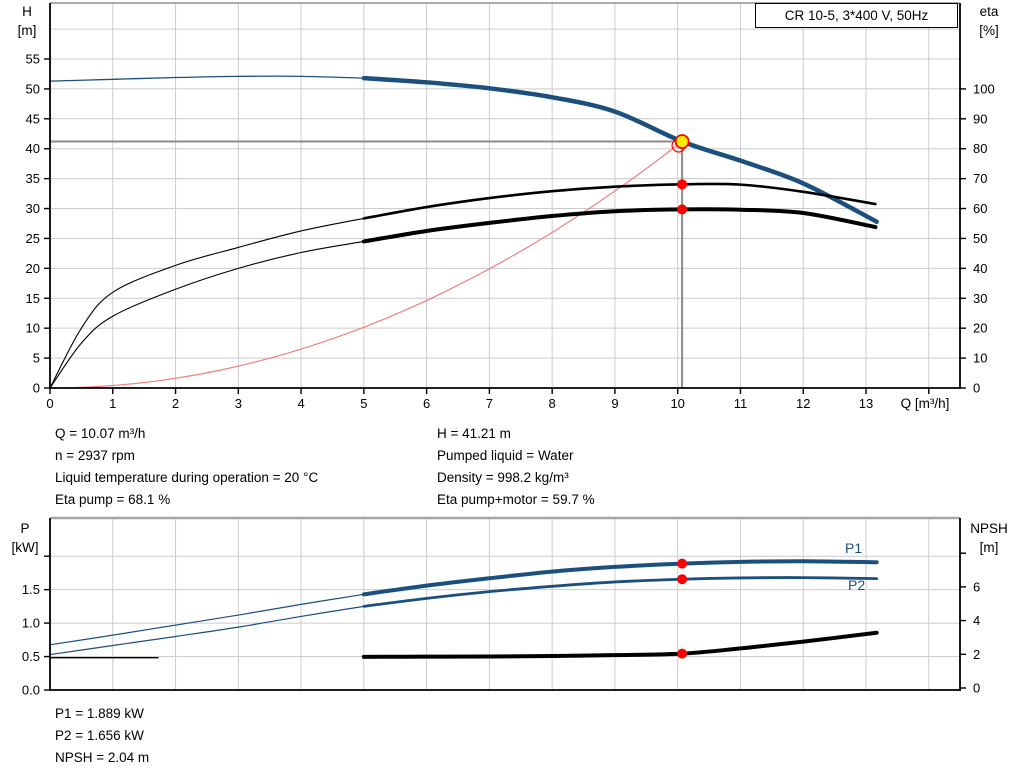 This screenshot has height=781, width=1024. What do you see at coordinates (95, 455) in the screenshot?
I see `result-speed: n = 2937 rpm` at bounding box center [95, 455].